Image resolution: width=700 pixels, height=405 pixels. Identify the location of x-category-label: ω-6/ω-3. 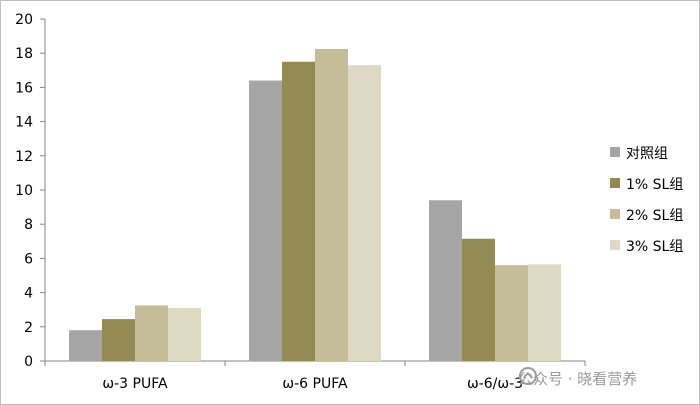
(495, 384).